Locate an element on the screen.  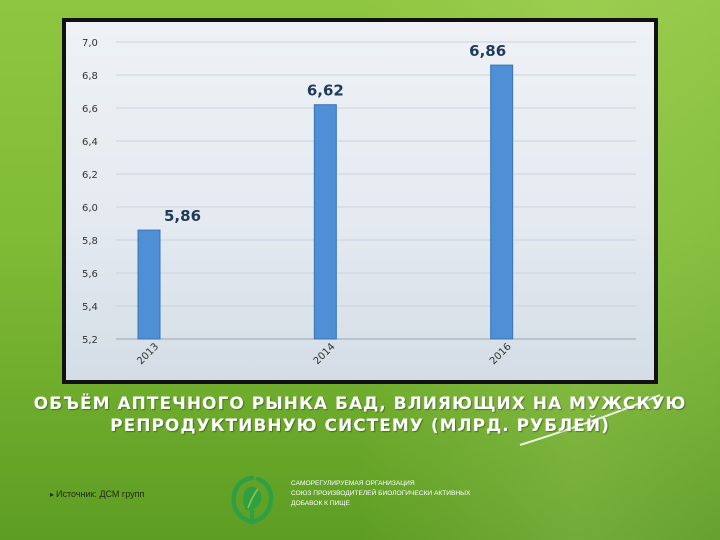
org-line3: ДОБАВОК К ПИЩЕ is located at coordinates (320, 503).